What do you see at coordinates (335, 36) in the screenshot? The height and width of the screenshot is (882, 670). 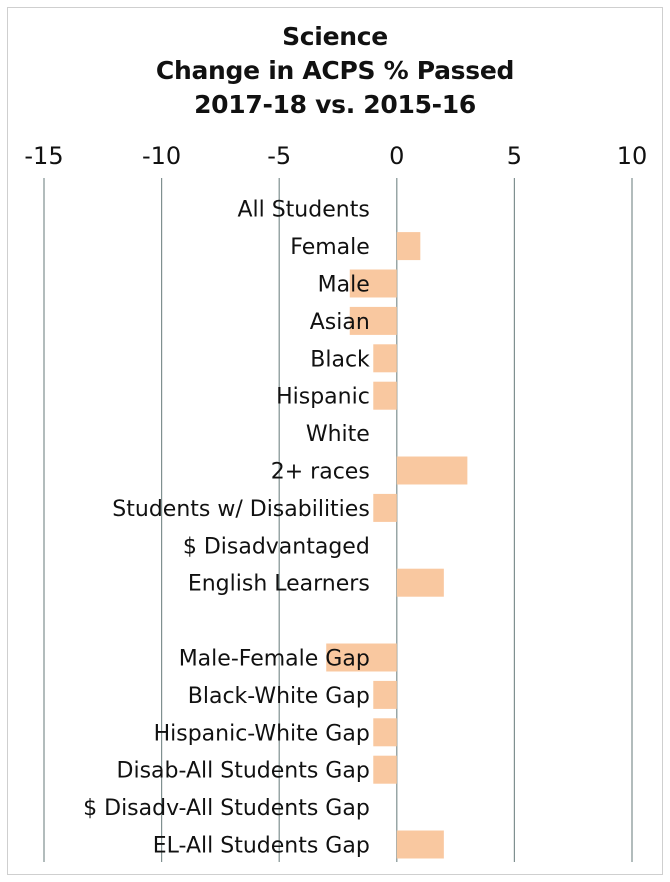 I see `chart-title-line-1: Science` at bounding box center [335, 36].